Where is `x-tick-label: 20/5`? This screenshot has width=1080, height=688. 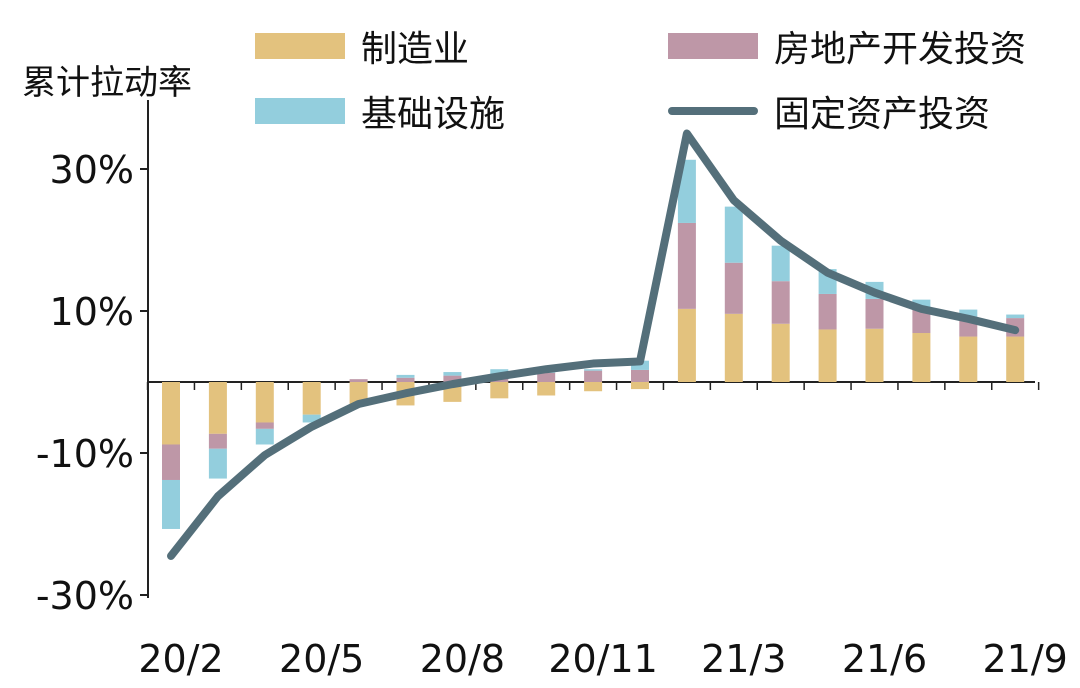 x-tick-label: 20/5 is located at coordinates (321, 659).